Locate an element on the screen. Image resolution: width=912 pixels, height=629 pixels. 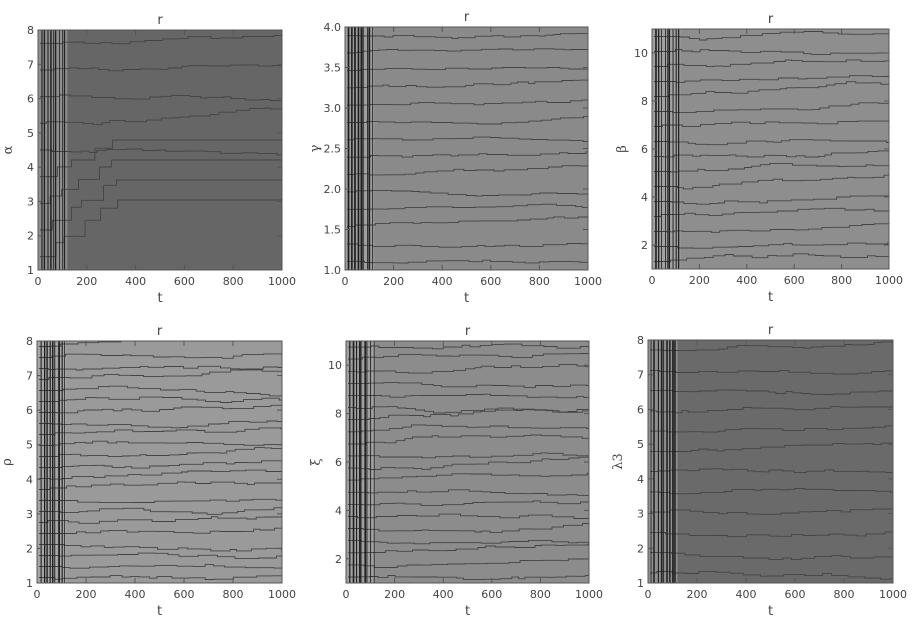
y-tick-label: 2.5 is located at coordinates (333, 149).